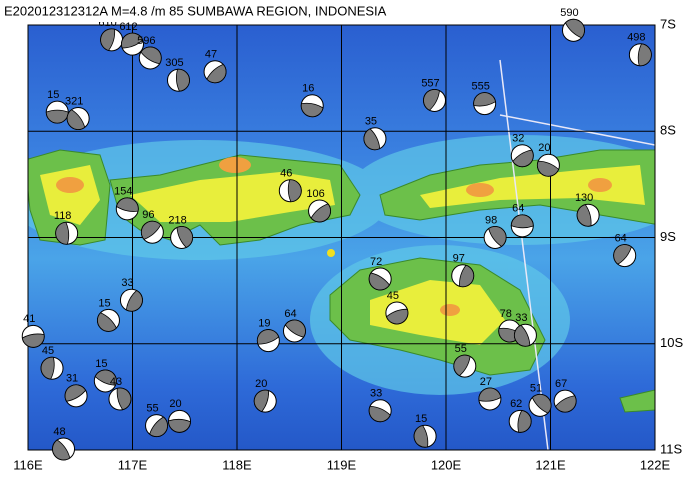 The height and width of the screenshot is (480, 697). I want to click on x-tick-label: 117E, so click(133, 464).